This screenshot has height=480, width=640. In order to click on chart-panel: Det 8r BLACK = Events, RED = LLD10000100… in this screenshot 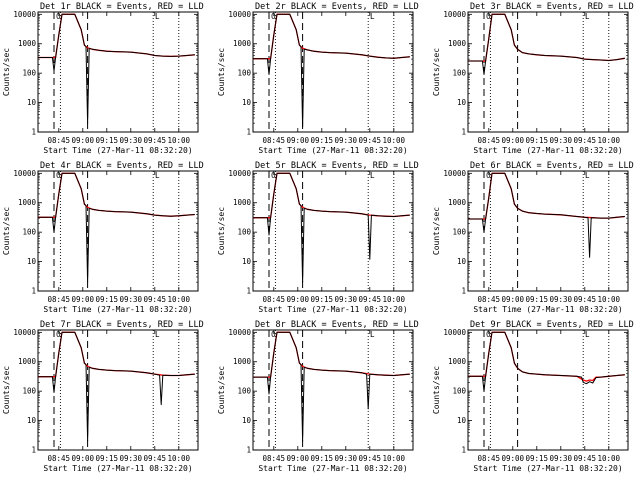, I will do `click(318, 396)`.